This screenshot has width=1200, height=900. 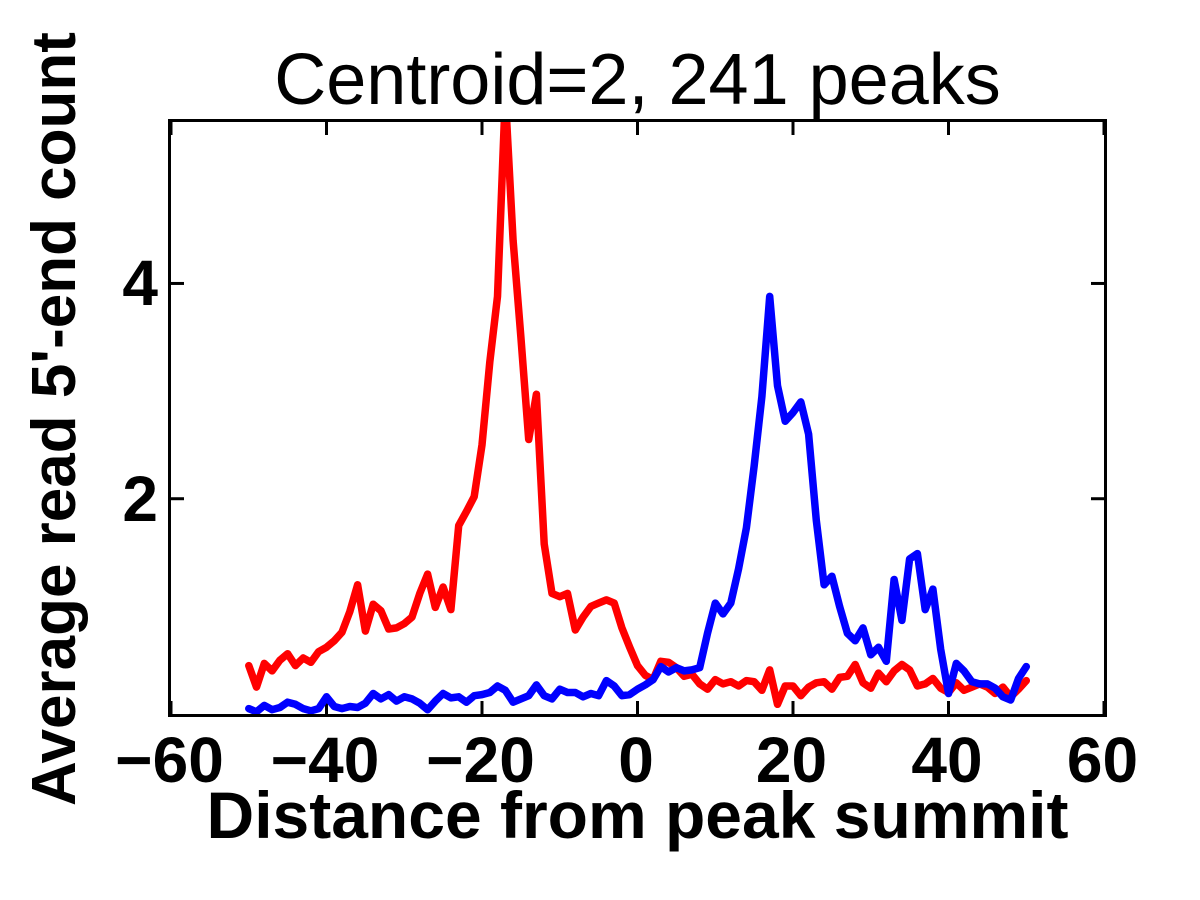 I want to click on x-tick-label--20: −20, so click(x=480, y=760).